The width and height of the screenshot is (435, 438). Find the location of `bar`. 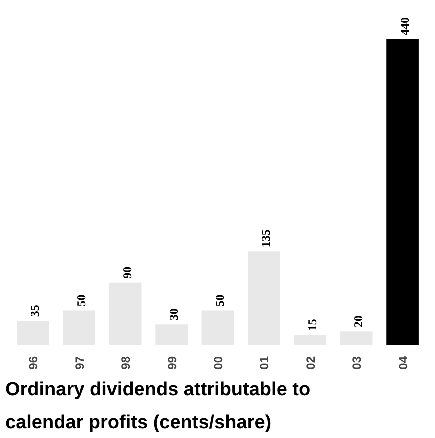

bar is located at coordinates (402, 193).